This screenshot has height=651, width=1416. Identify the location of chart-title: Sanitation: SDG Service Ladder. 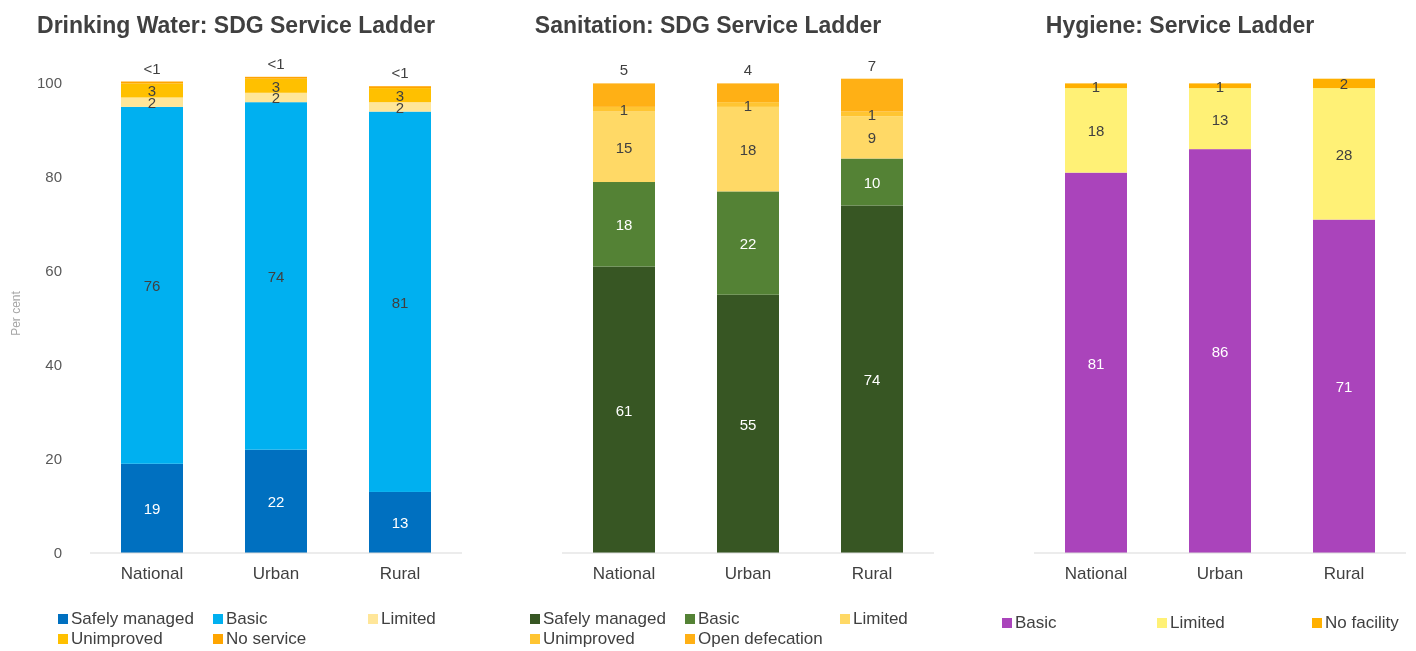
(708, 25).